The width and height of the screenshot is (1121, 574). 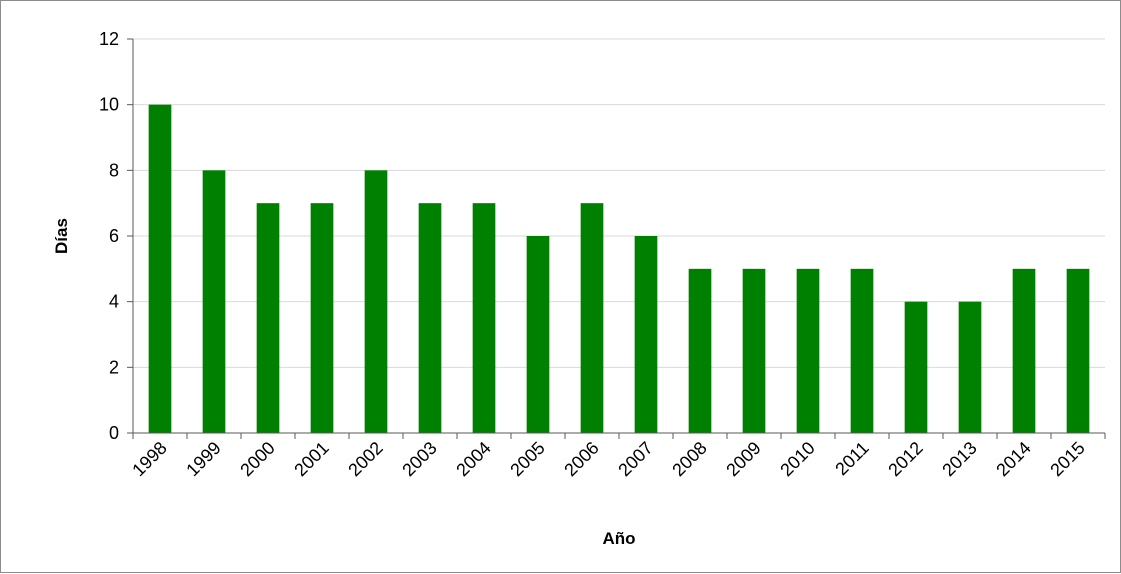 What do you see at coordinates (473, 459) in the screenshot?
I see `x-tick-label: 2004` at bounding box center [473, 459].